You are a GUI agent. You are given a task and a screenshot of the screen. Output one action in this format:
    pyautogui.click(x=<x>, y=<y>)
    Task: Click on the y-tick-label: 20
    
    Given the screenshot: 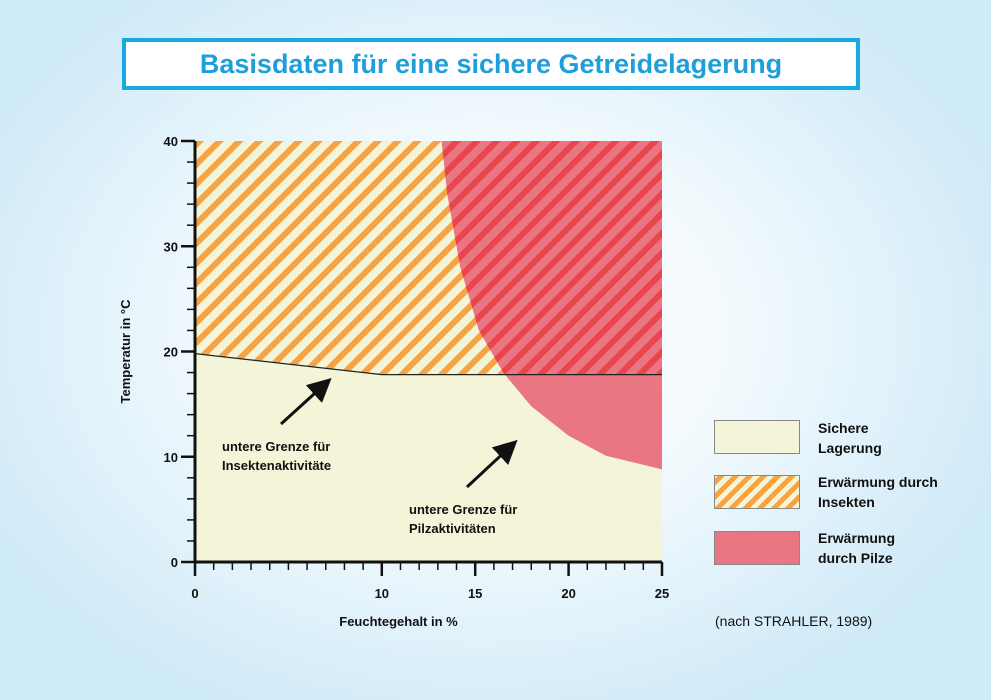 What is the action you would take?
    pyautogui.click(x=171, y=352)
    